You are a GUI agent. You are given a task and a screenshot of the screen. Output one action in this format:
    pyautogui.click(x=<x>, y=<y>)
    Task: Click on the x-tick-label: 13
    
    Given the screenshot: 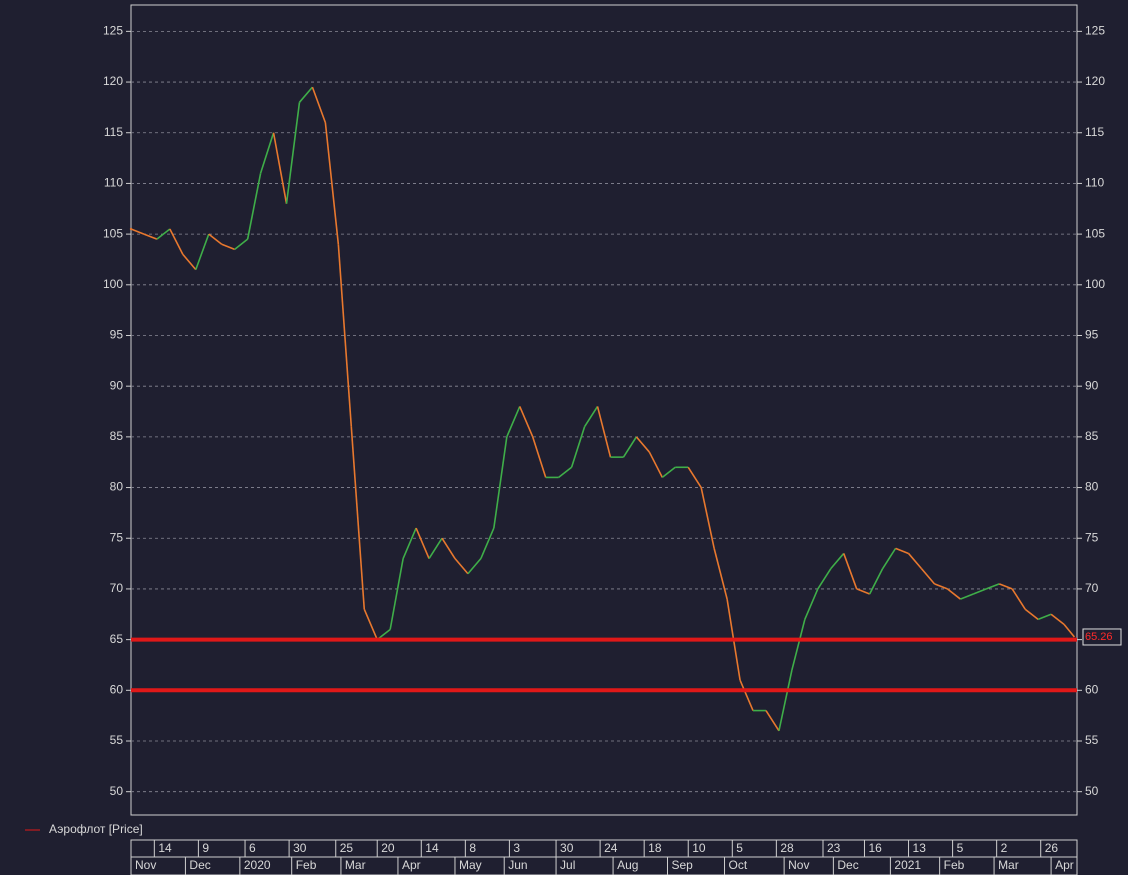 What is the action you would take?
    pyautogui.click(x=920, y=848)
    